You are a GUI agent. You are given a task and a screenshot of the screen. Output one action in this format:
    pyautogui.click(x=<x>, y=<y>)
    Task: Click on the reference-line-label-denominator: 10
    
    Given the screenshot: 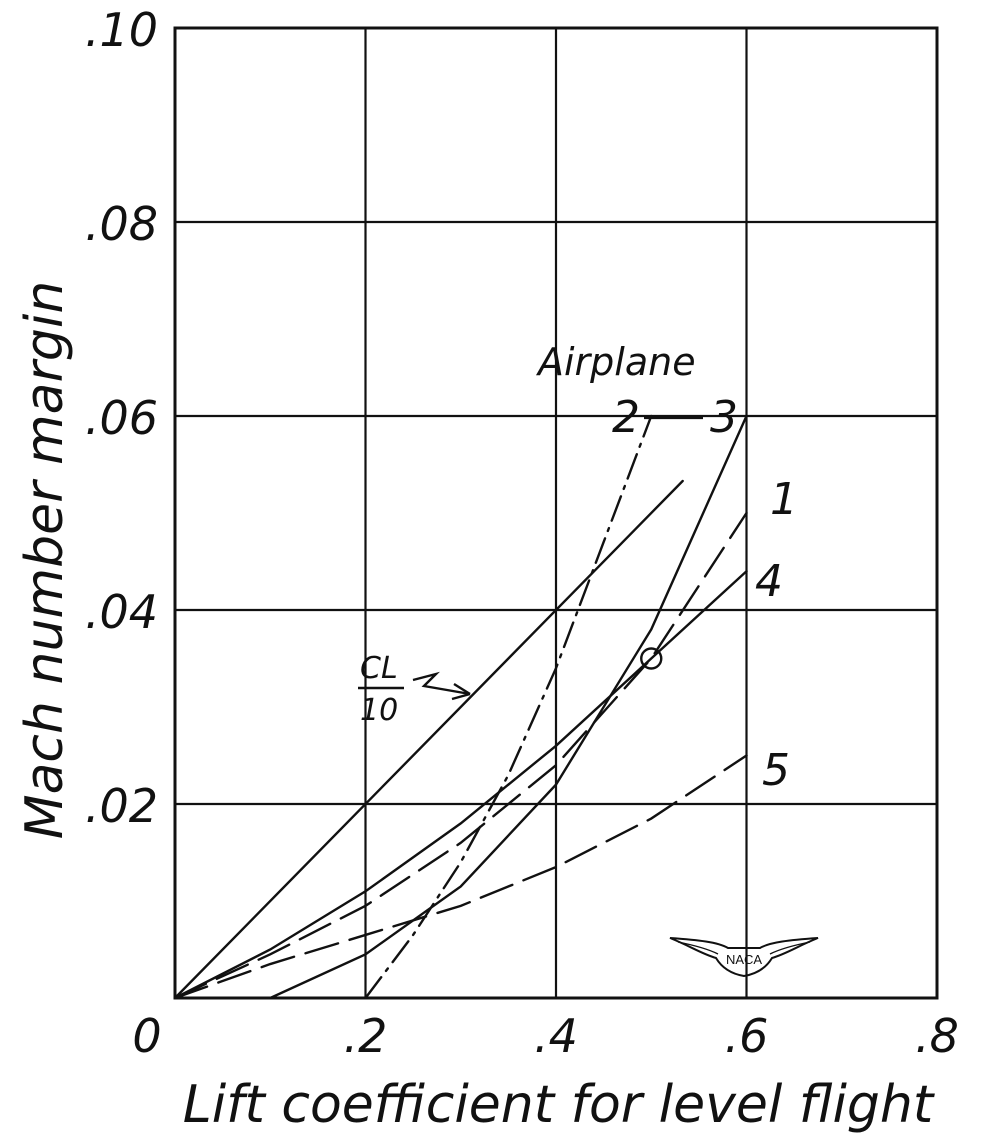 What is the action you would take?
    pyautogui.click(x=379, y=710)
    